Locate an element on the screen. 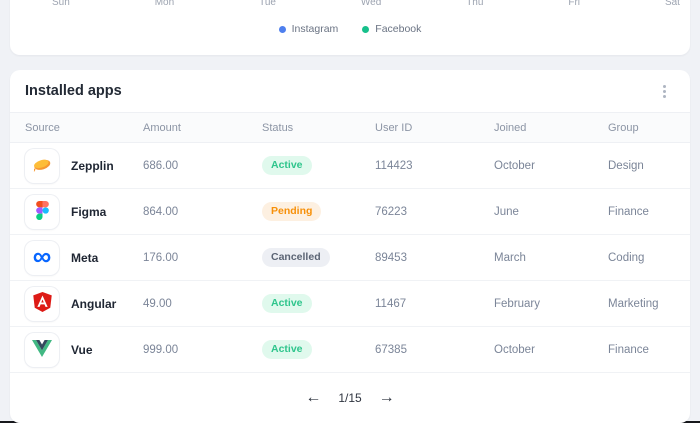 The image size is (700, 423). x-axis-label: Sun is located at coordinates (61, 4).